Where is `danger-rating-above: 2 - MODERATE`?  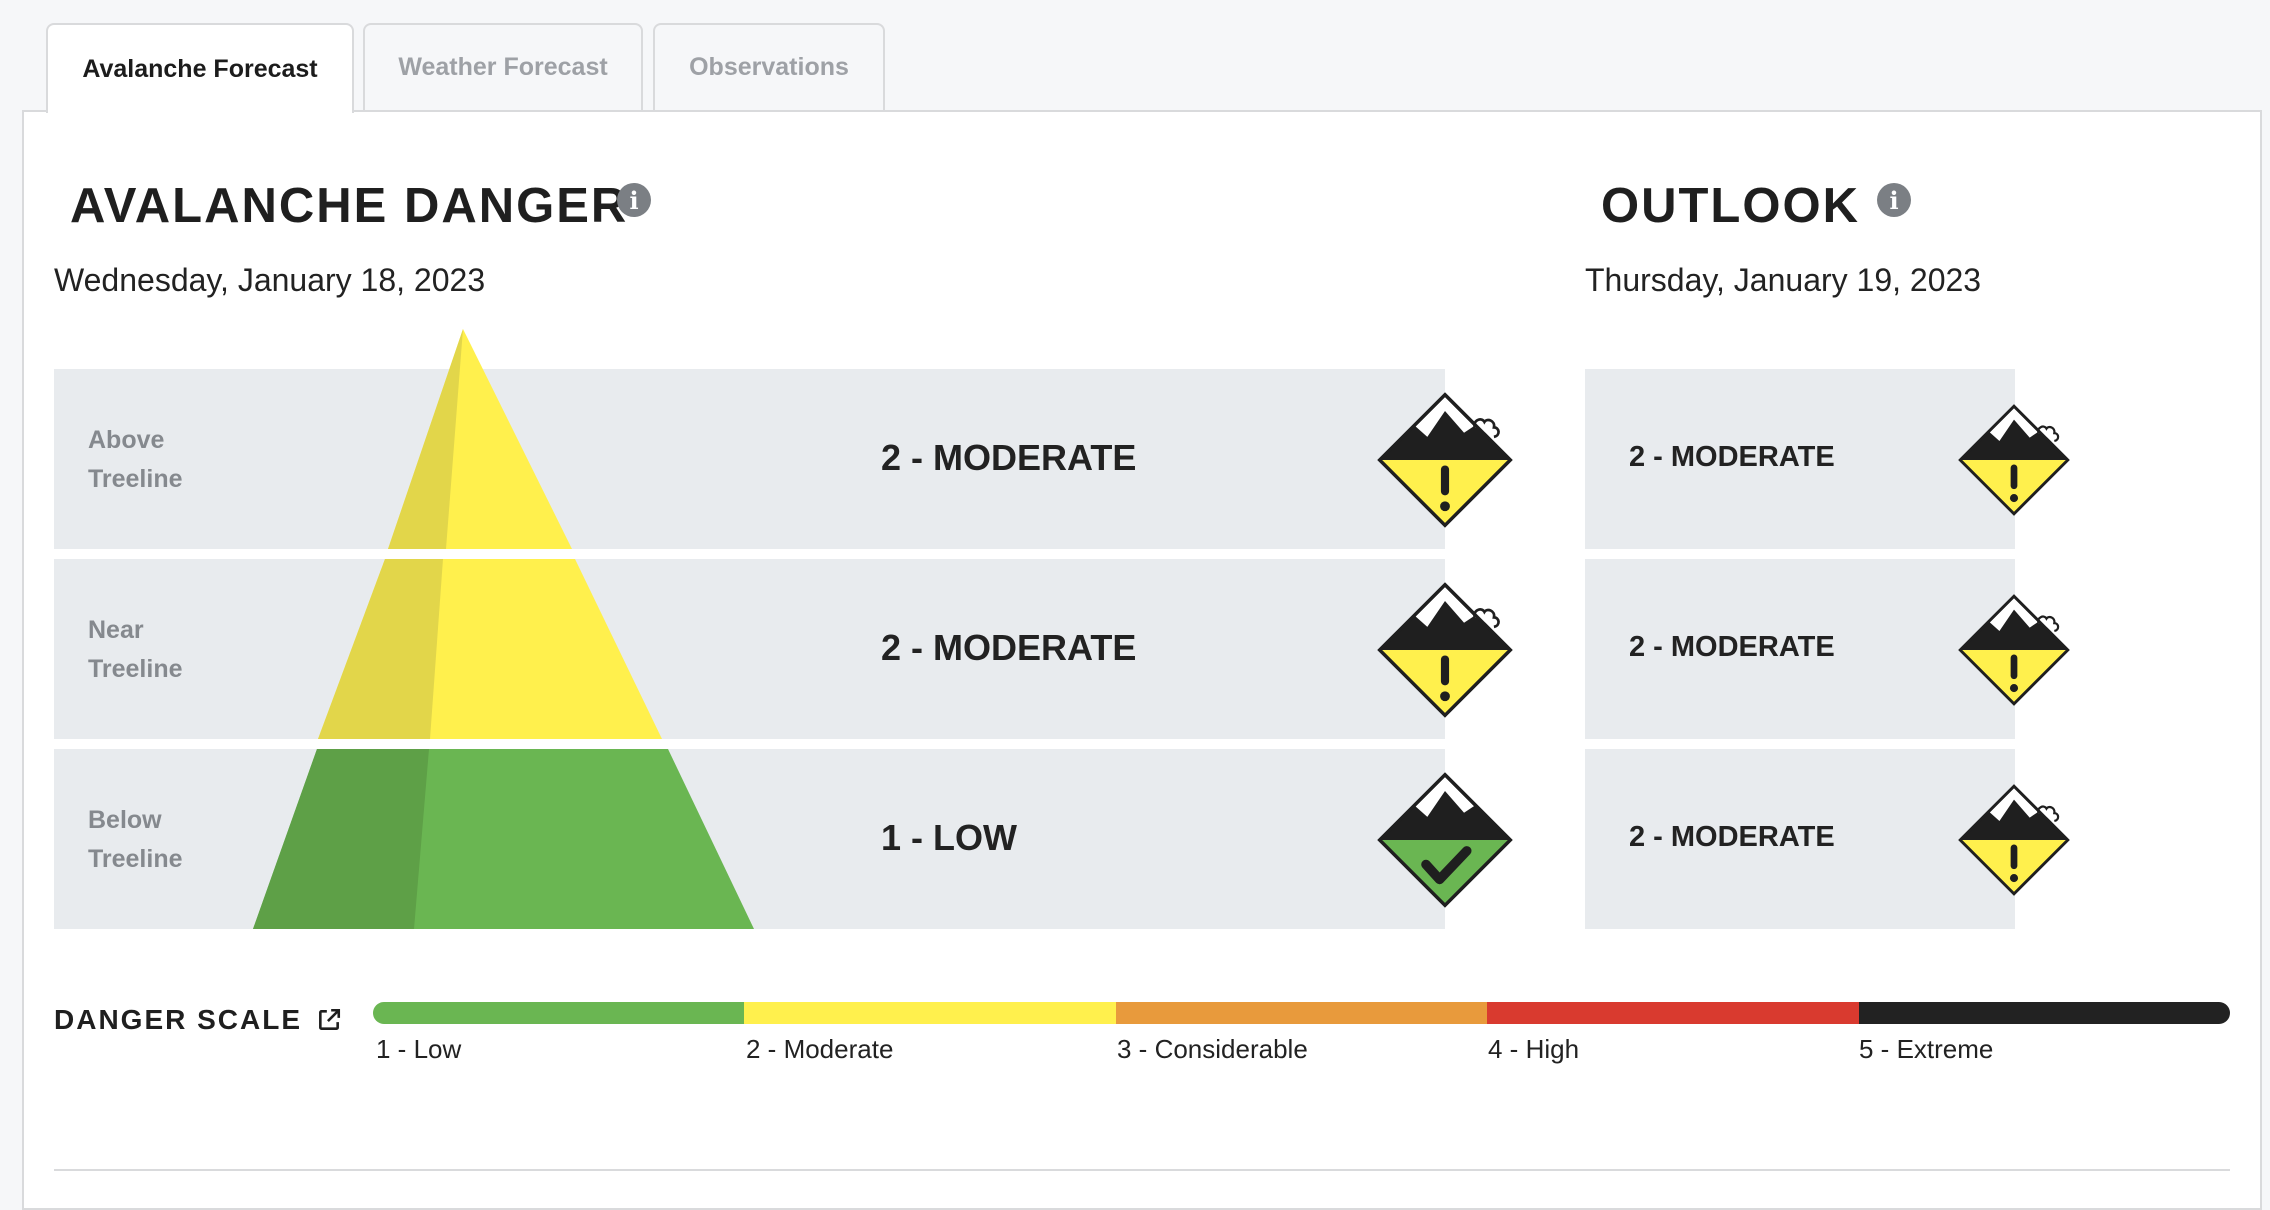
danger-rating-above: 2 - MODERATE is located at coordinates (1009, 457).